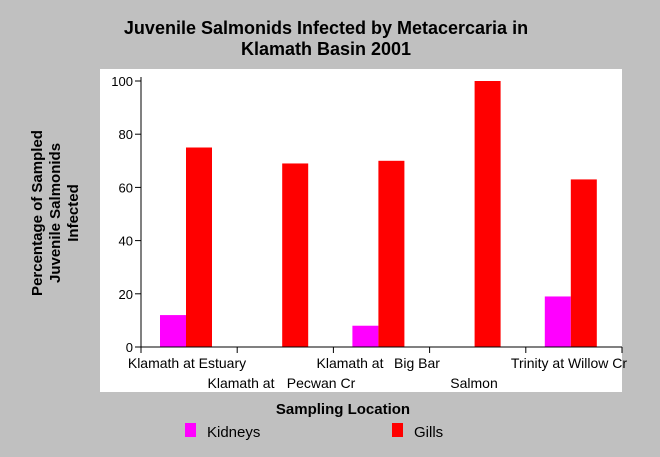  I want to click on category-label-2-1: Big Bar, so click(417, 363).